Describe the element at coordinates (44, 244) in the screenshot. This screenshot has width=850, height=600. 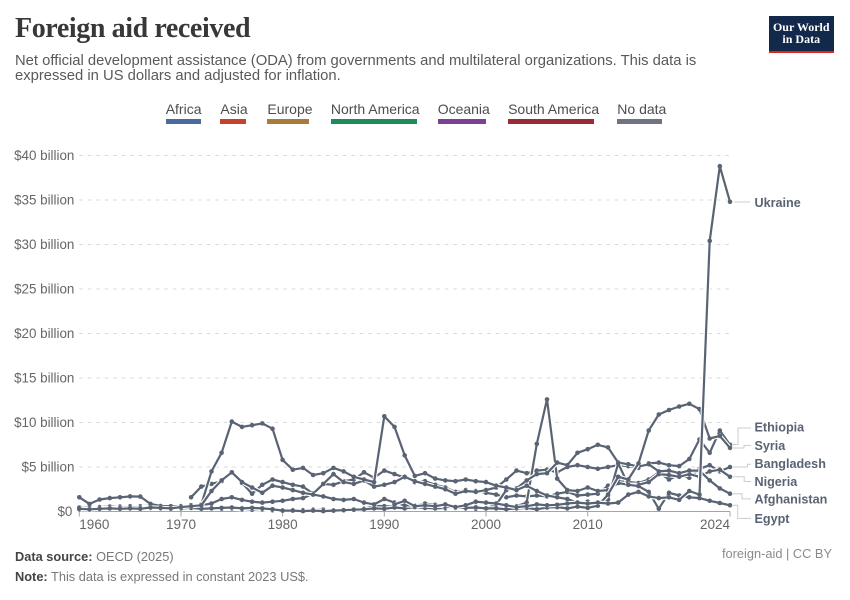
I see `svg-text: $30 billion` at that location.